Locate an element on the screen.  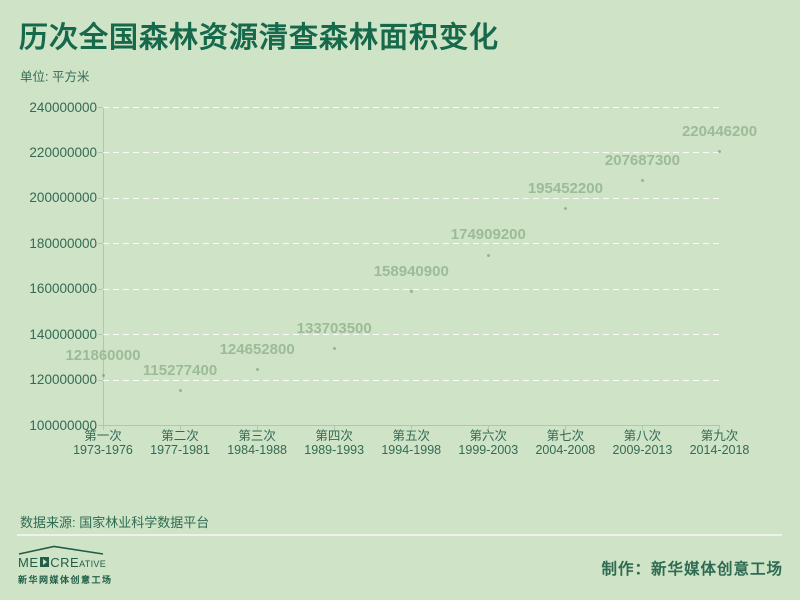
x-tick-years: 2014-2018 is located at coordinates (719, 450).